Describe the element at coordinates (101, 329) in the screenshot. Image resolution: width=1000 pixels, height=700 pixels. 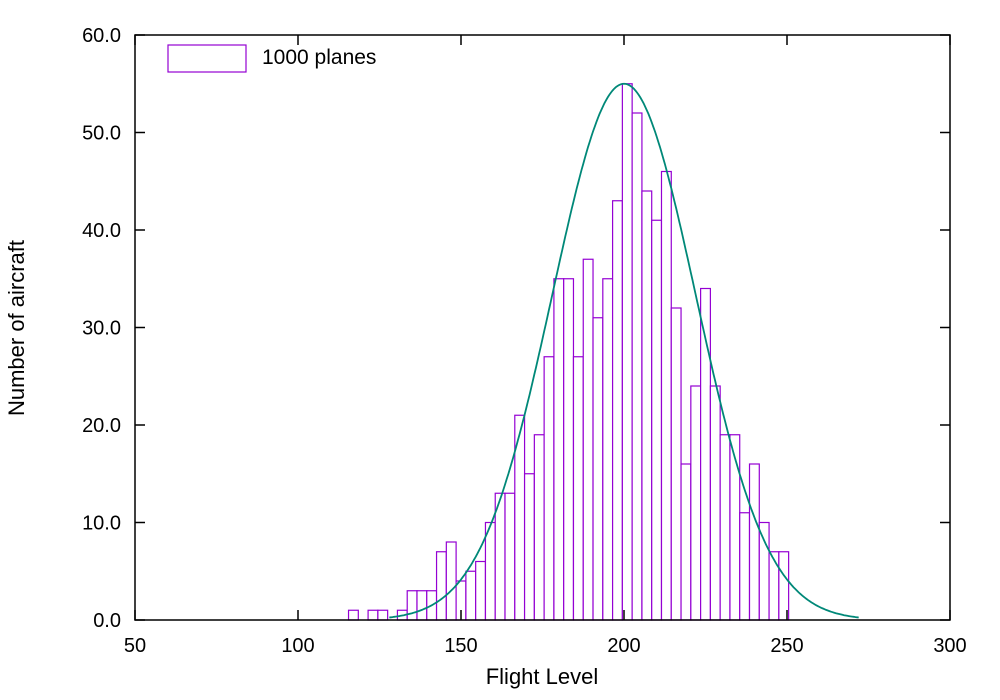
I see `y-tick-label: 30.0` at that location.